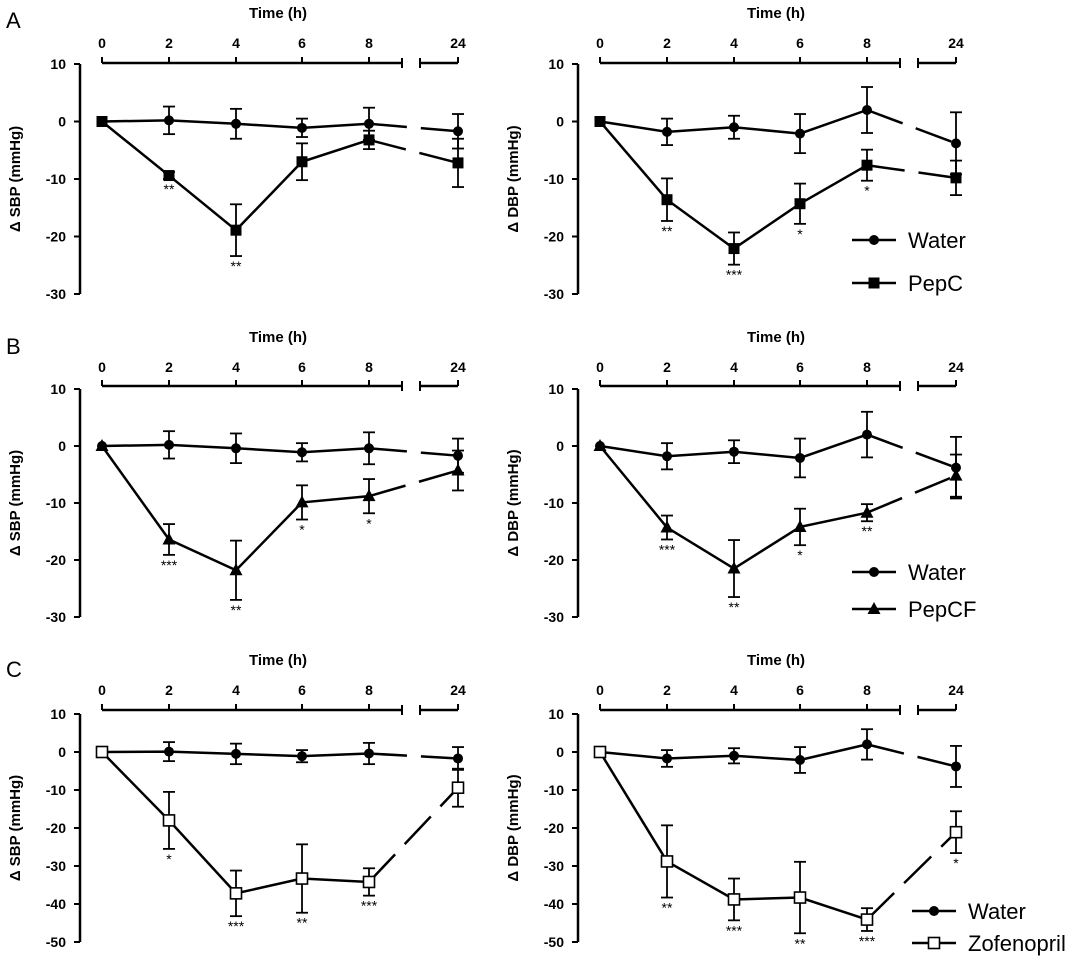 The image size is (1067, 961). Describe the element at coordinates (778, 527) in the screenshot. I see `series-pepcf: ********` at that location.